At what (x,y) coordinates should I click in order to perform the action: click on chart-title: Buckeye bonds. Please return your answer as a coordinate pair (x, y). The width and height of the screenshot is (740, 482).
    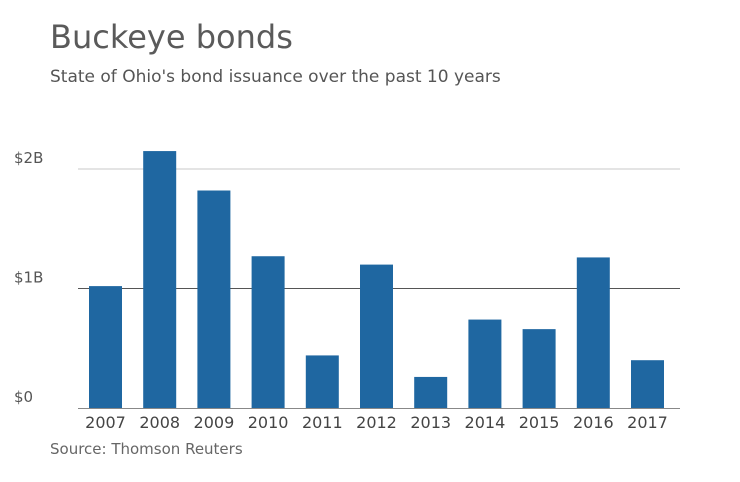
    Looking at the image, I should click on (171, 37).